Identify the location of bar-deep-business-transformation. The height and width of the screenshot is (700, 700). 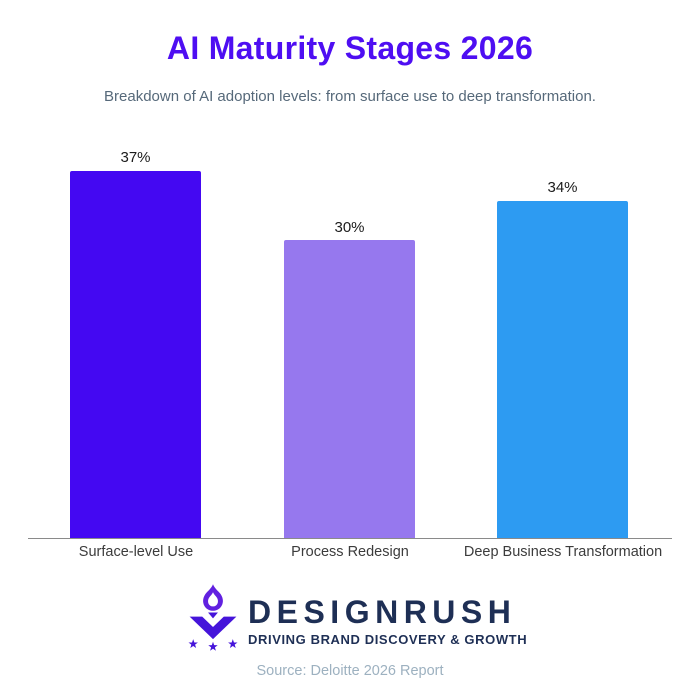
(562, 369).